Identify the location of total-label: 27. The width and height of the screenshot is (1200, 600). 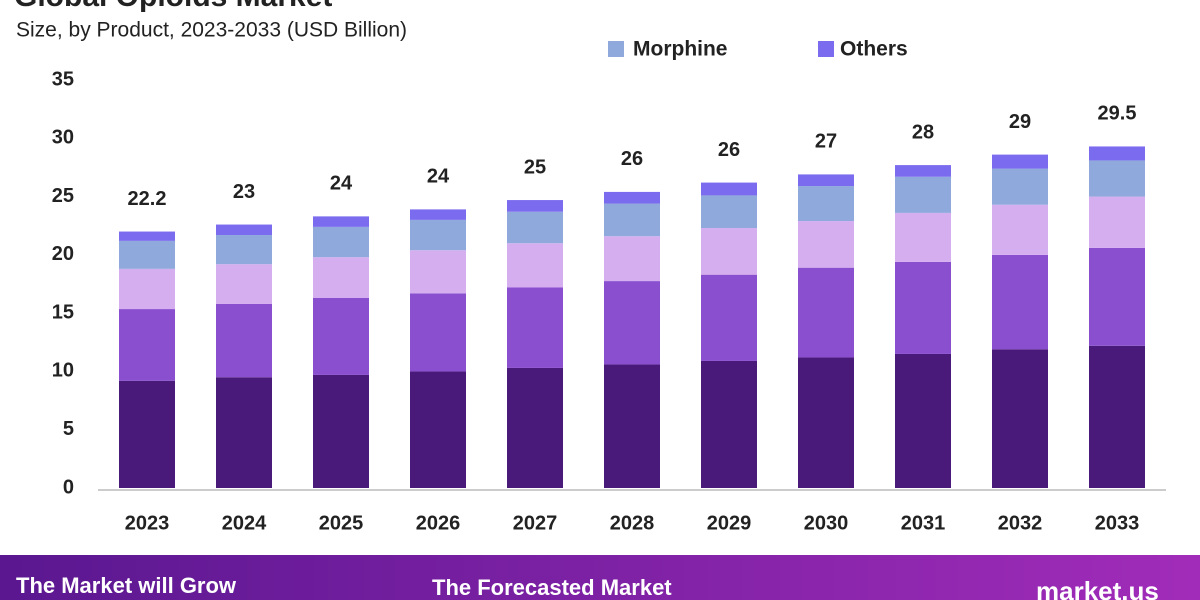
(826, 142).